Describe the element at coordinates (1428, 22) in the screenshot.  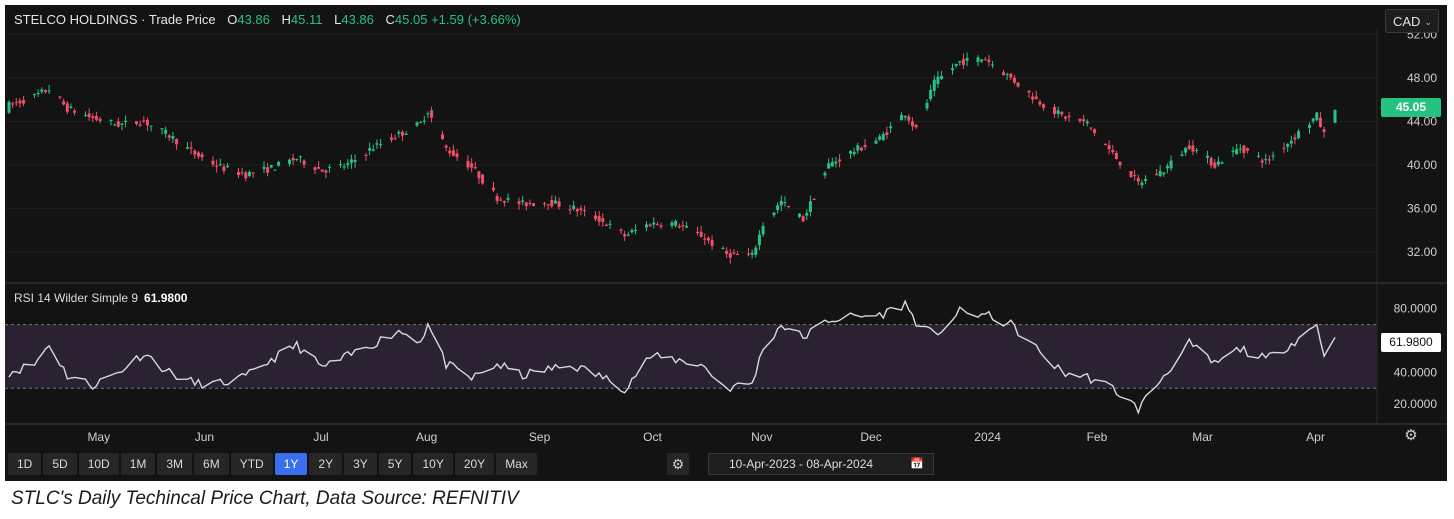
I see `chevron-down-icon: ⌄` at that location.